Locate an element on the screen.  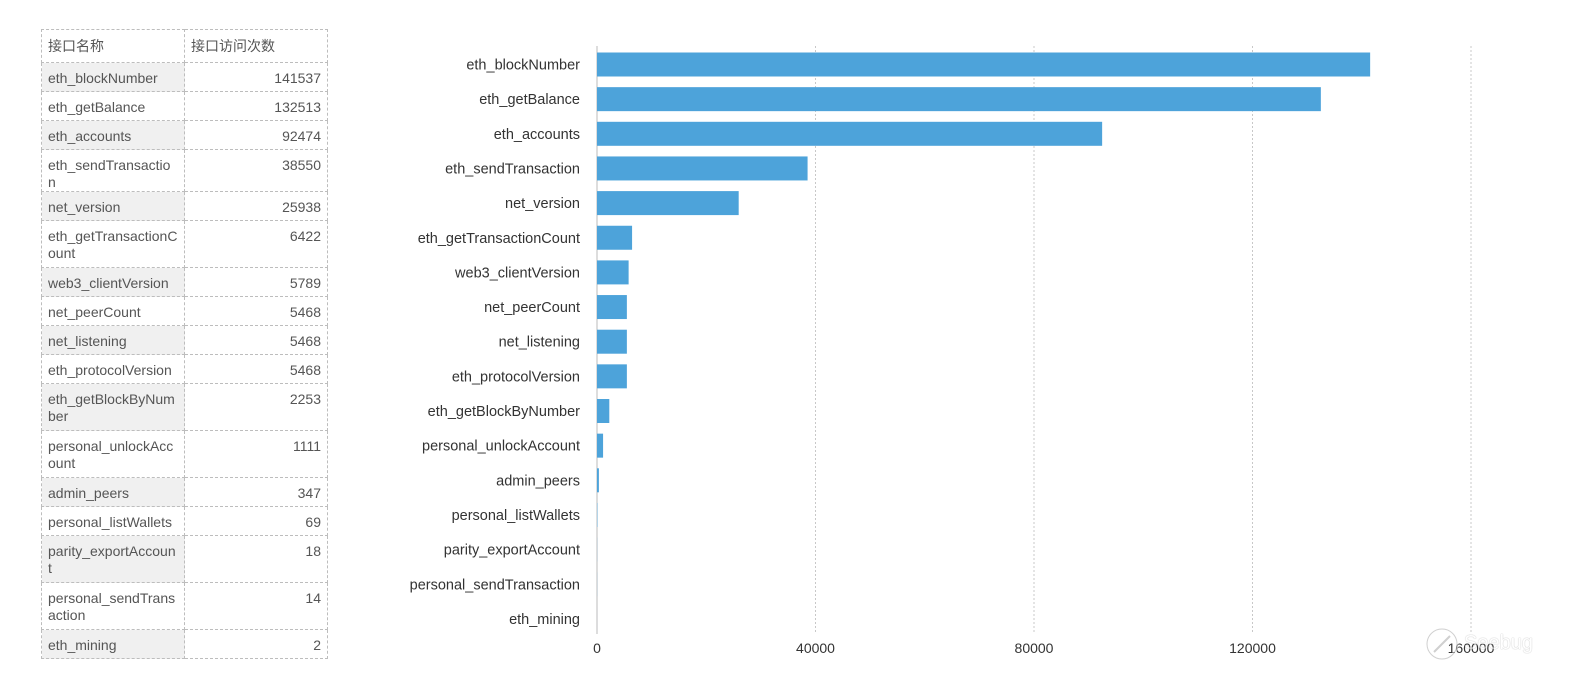
table-row: admin_peers 347 is located at coordinates (184, 492).